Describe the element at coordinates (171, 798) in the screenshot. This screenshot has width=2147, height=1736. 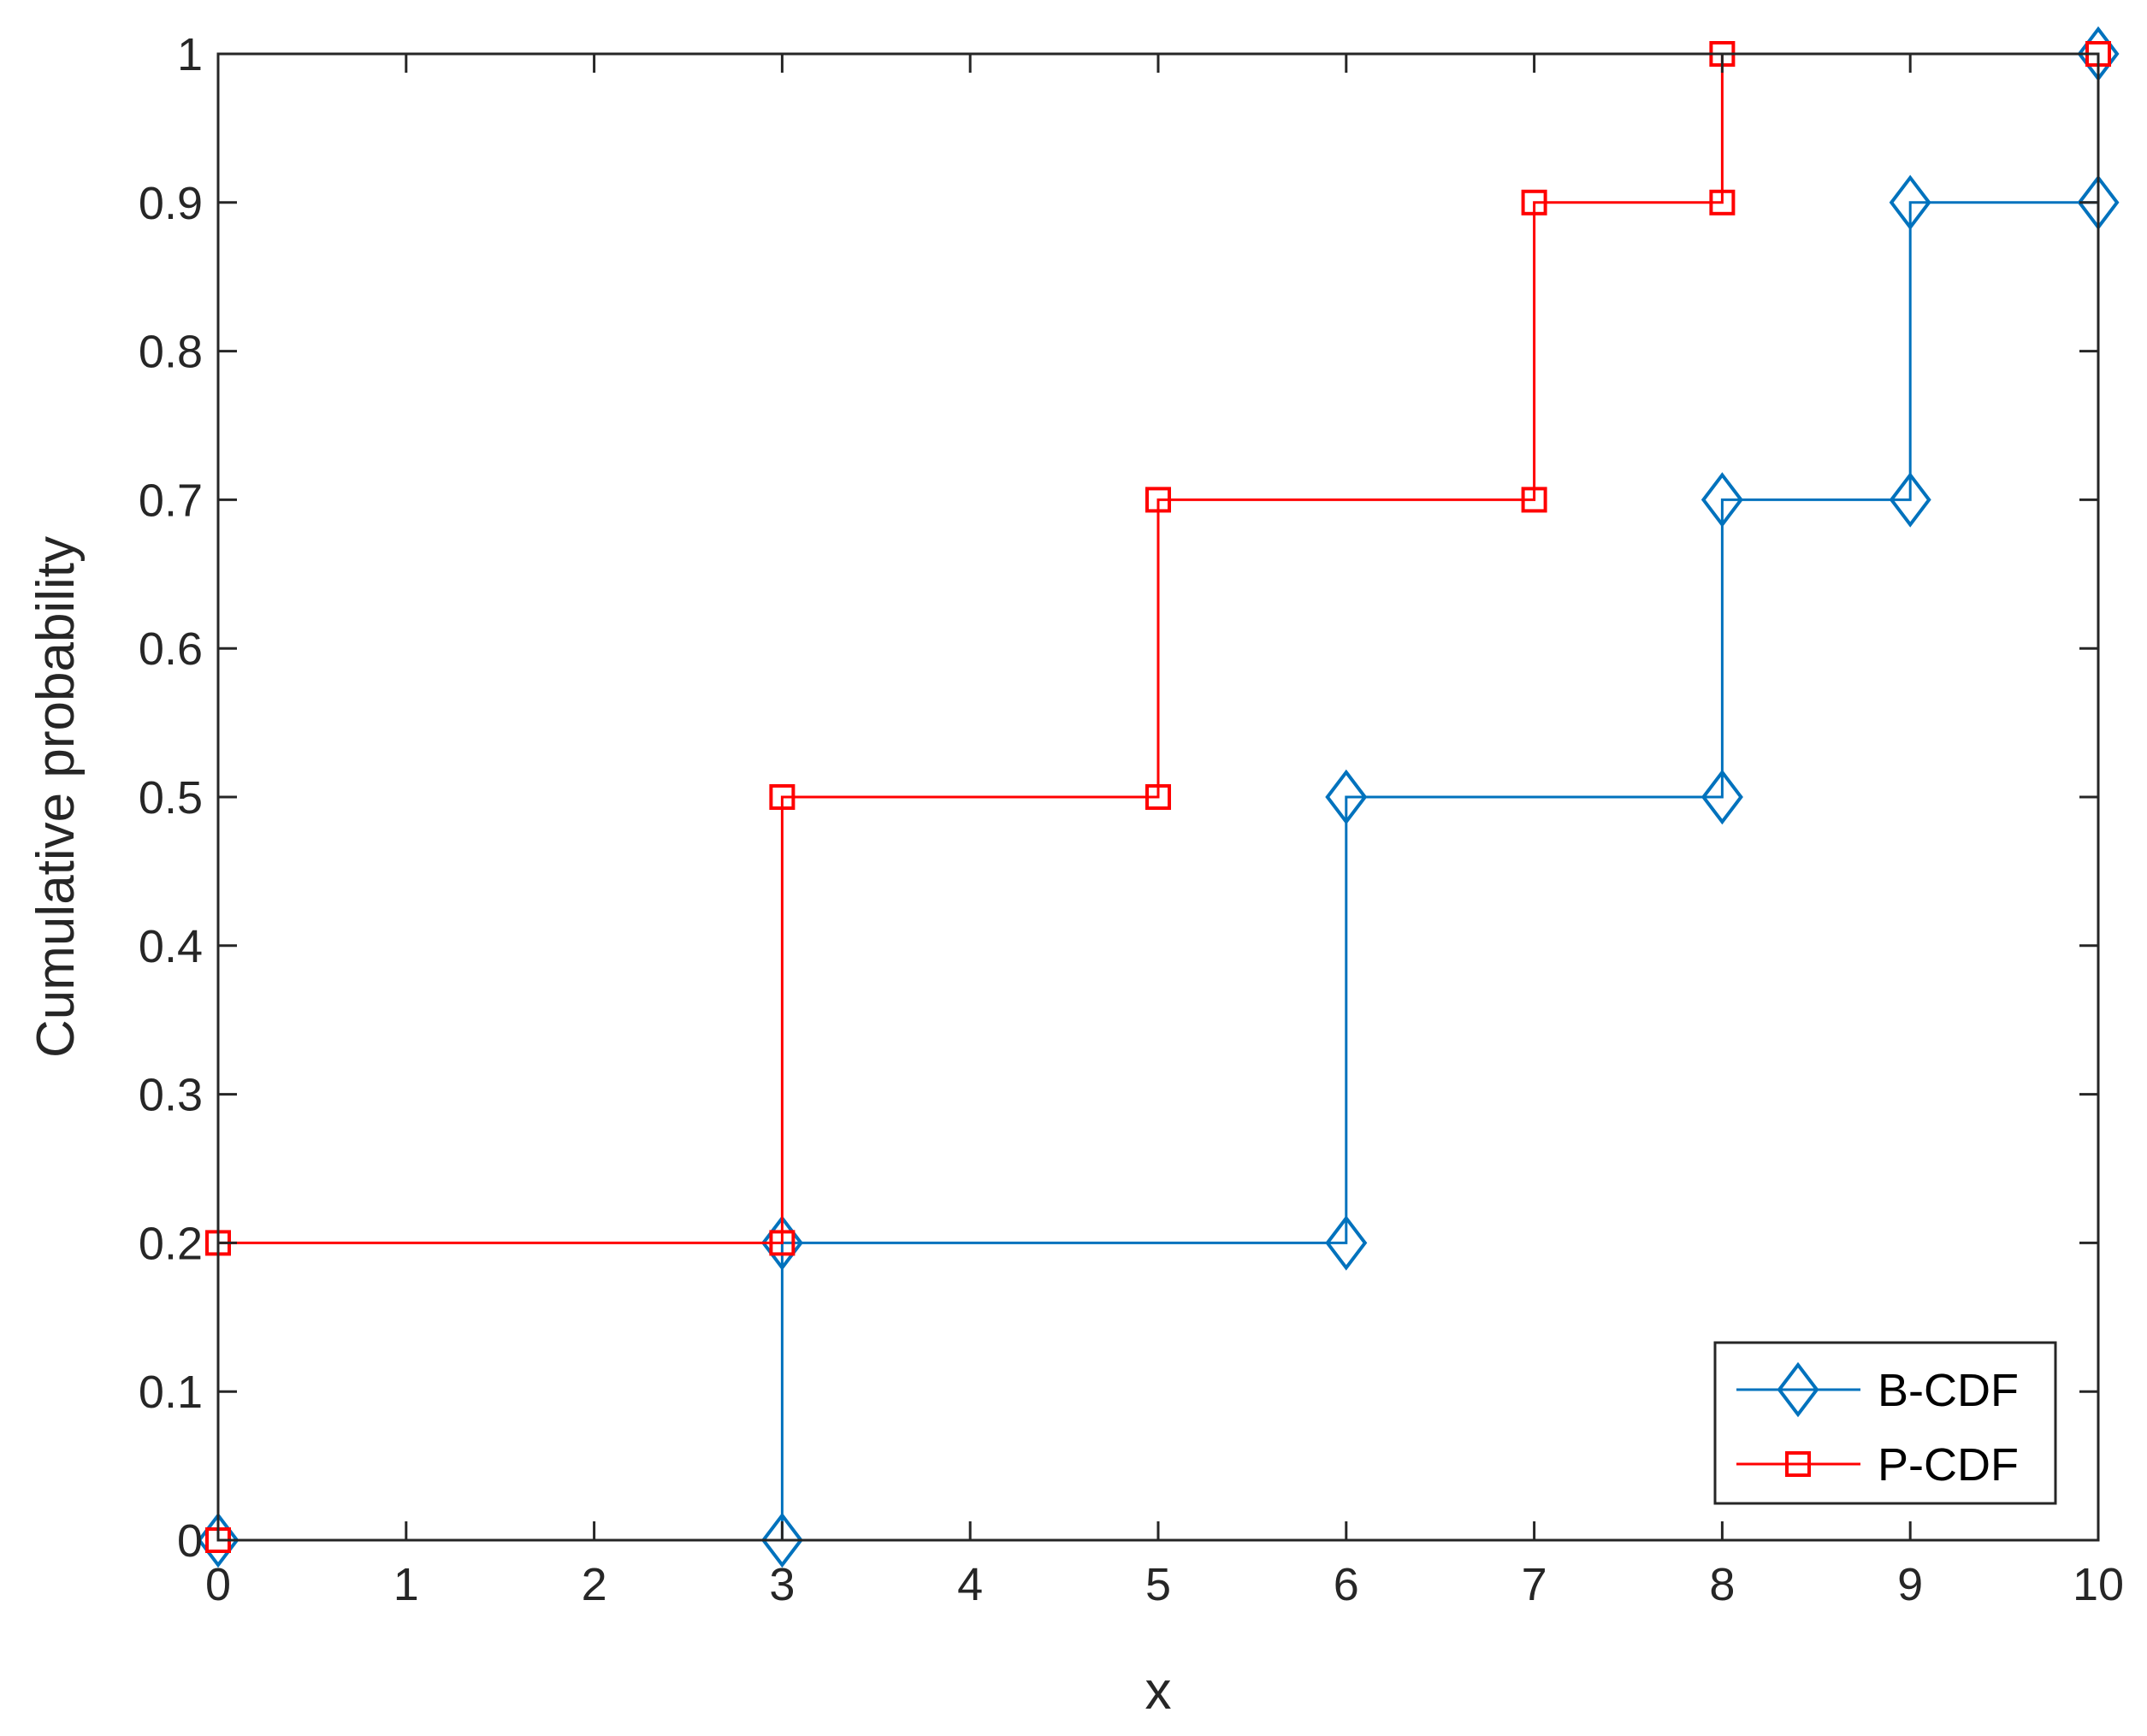
I see `y-tick-label: 0.5` at that location.